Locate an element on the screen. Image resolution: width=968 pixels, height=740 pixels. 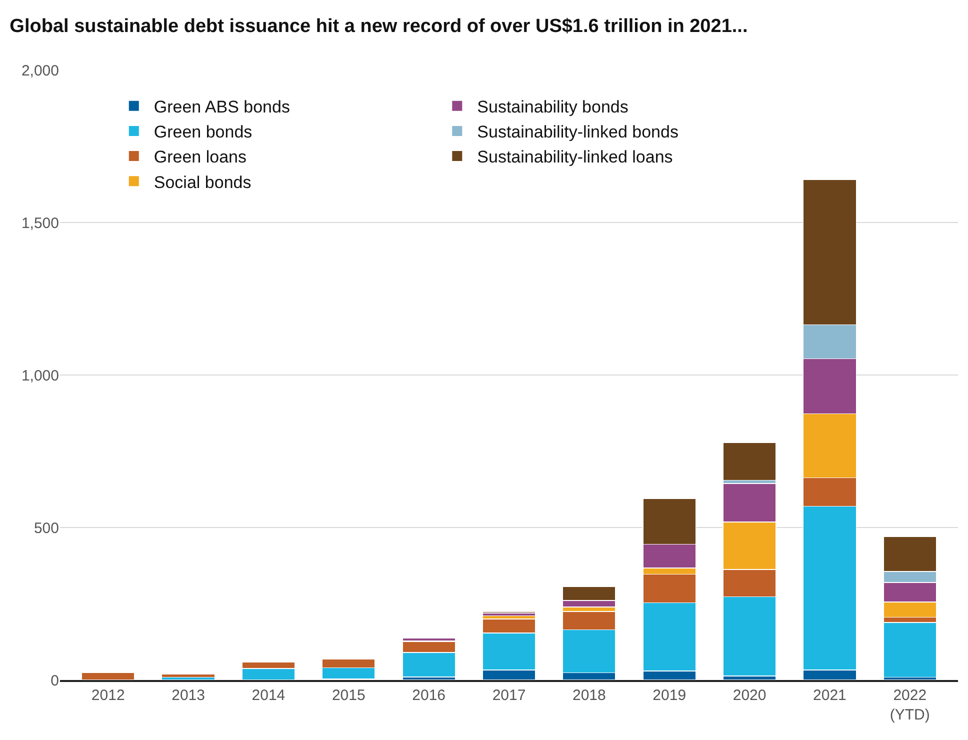
y-tick-label: 2,000 is located at coordinates (40, 71).